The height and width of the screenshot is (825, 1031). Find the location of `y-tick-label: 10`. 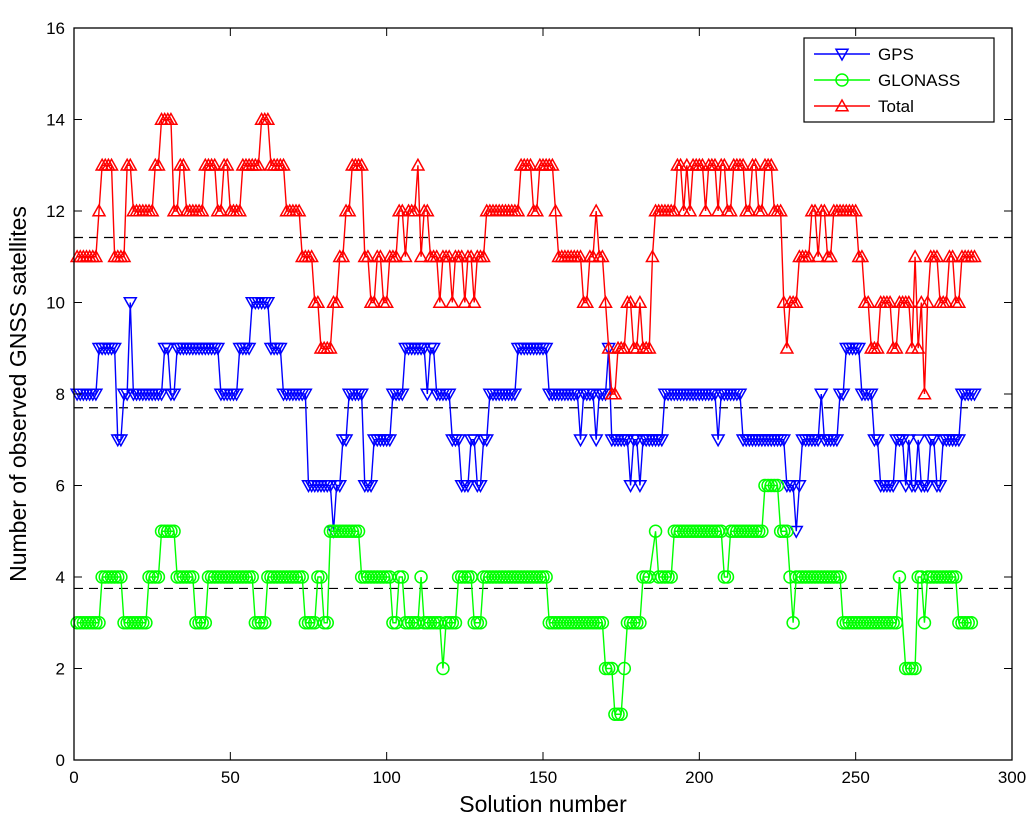

y-tick-label: 10 is located at coordinates (55, 303).